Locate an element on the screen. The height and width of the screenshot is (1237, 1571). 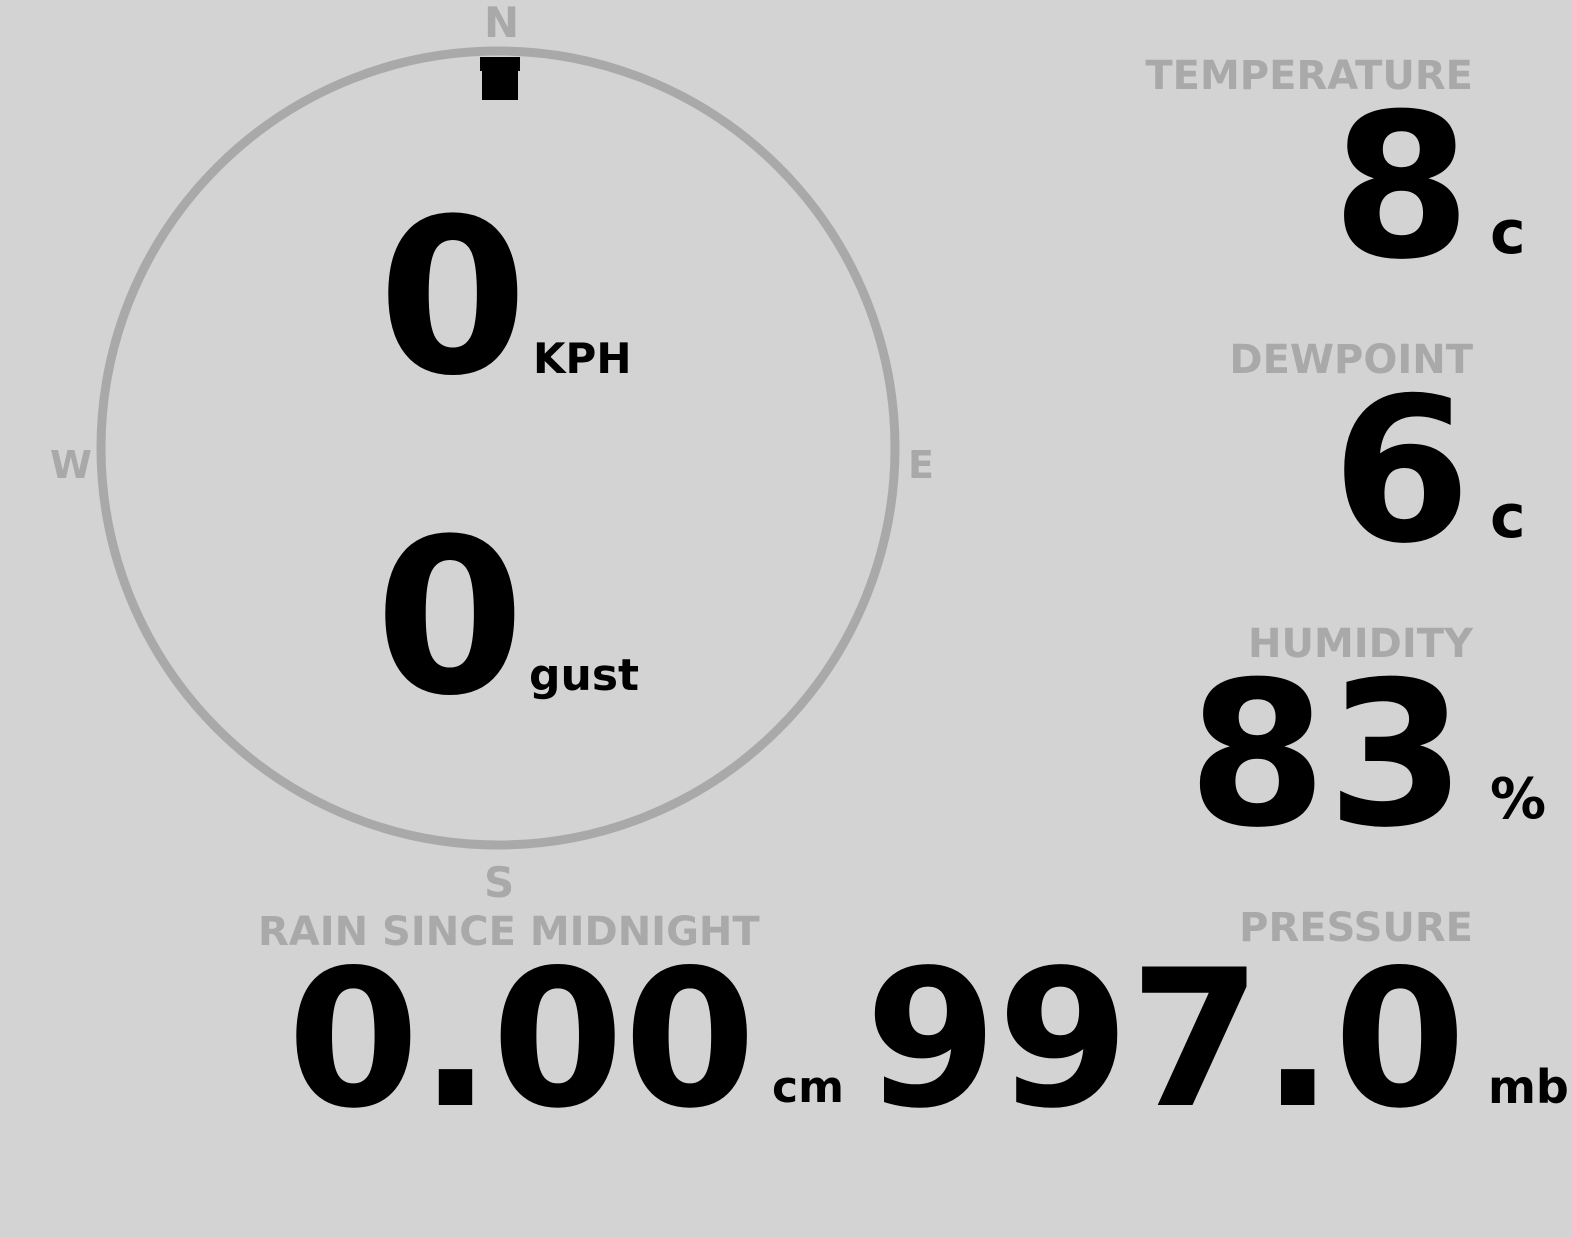
temperature-value: 8 is located at coordinates (1401, 187).